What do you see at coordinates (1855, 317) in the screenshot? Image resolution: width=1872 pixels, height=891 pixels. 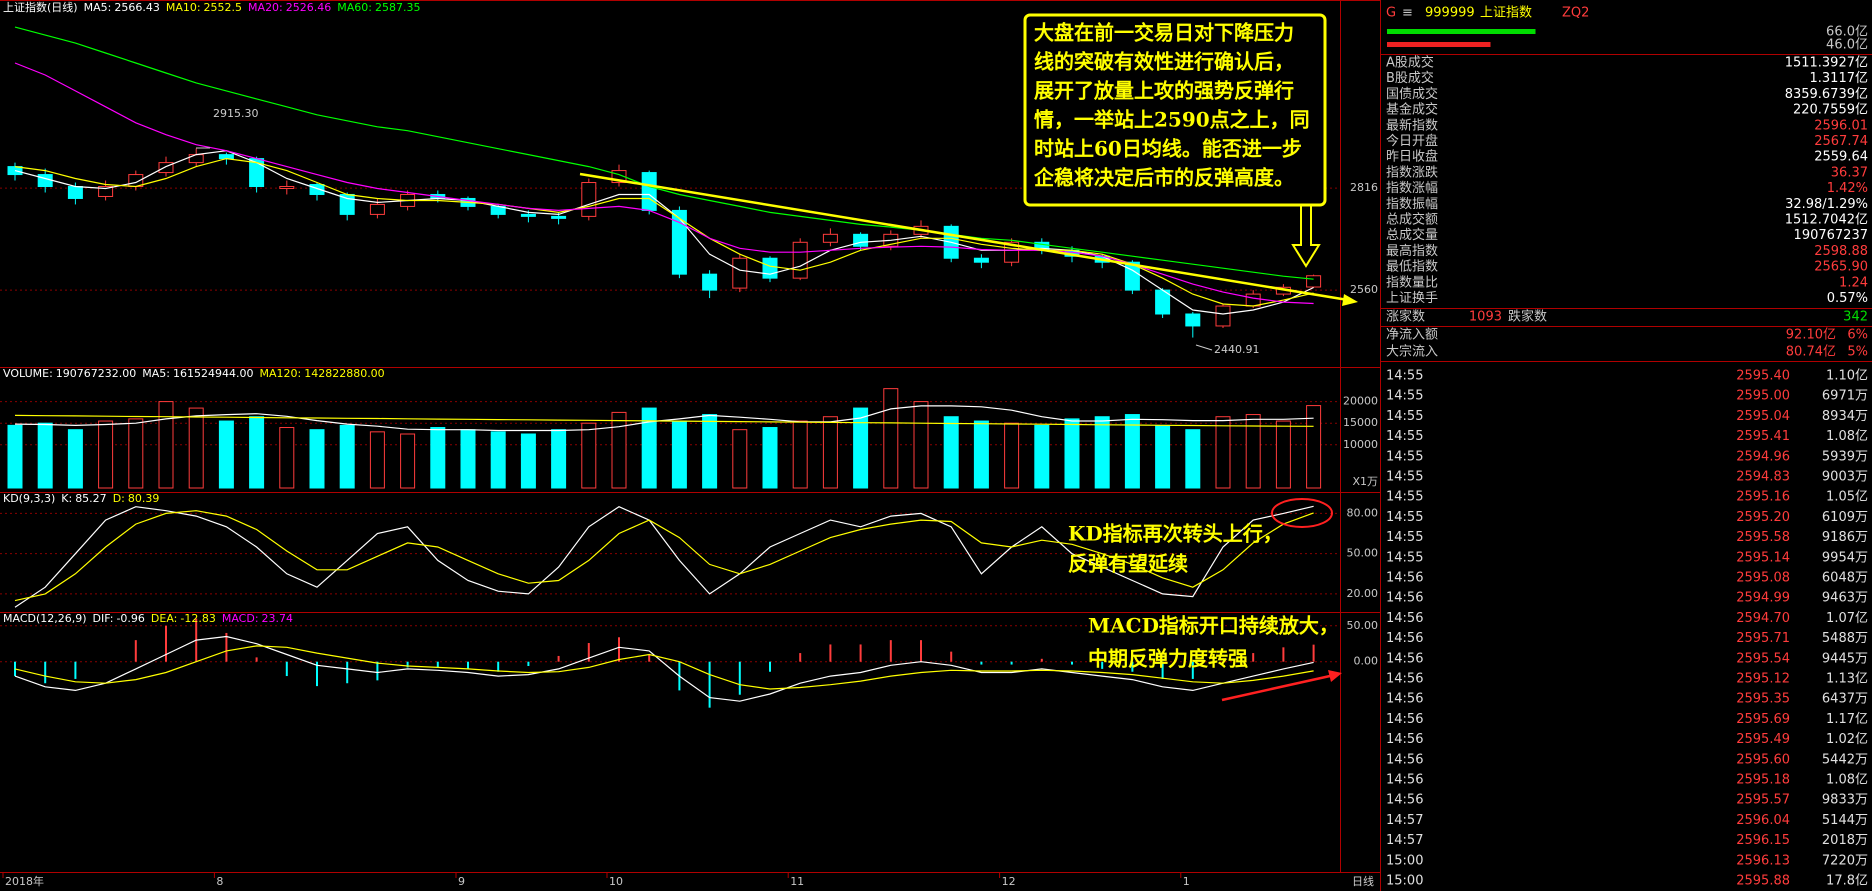 I see `breadth-value: 342` at bounding box center [1855, 317].